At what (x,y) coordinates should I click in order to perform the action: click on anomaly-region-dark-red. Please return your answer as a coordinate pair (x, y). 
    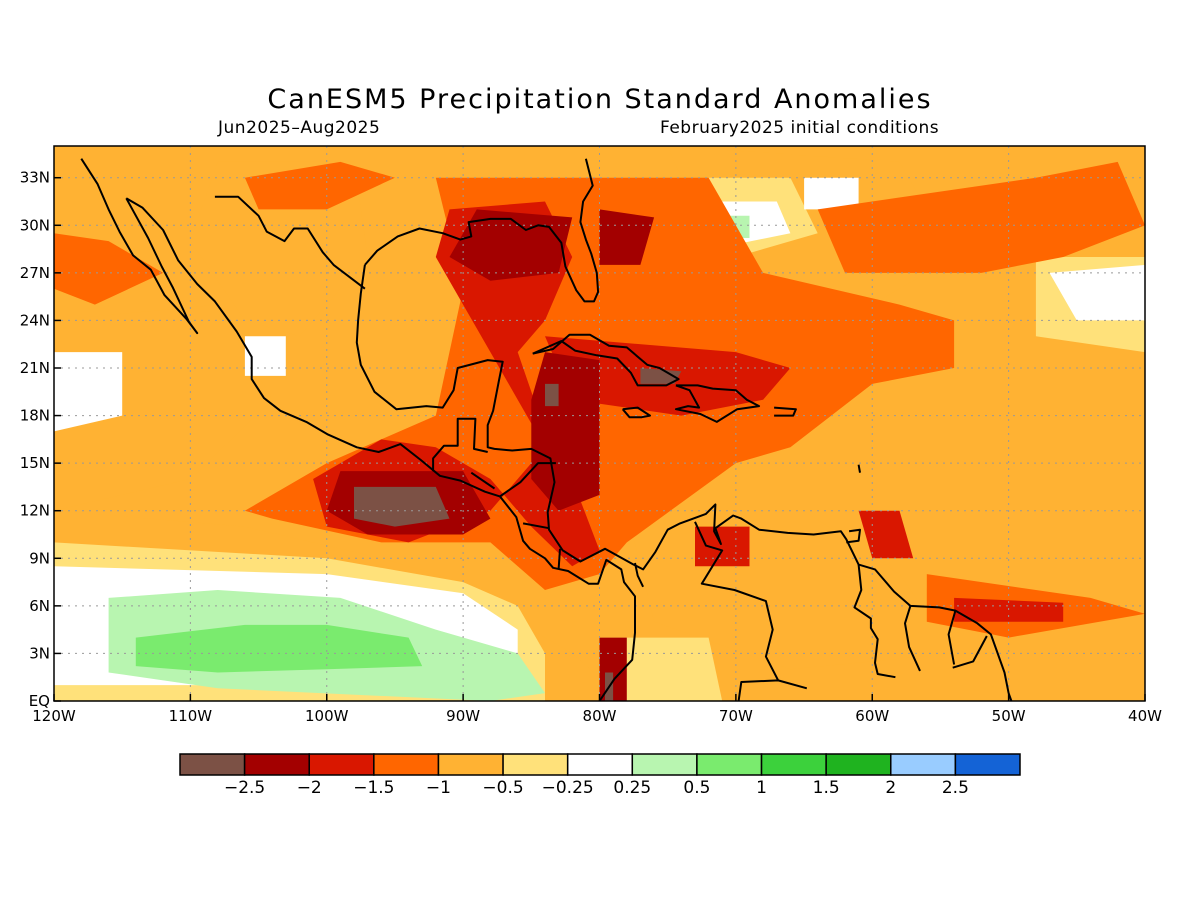
    Looking at the image, I should click on (722, 546).